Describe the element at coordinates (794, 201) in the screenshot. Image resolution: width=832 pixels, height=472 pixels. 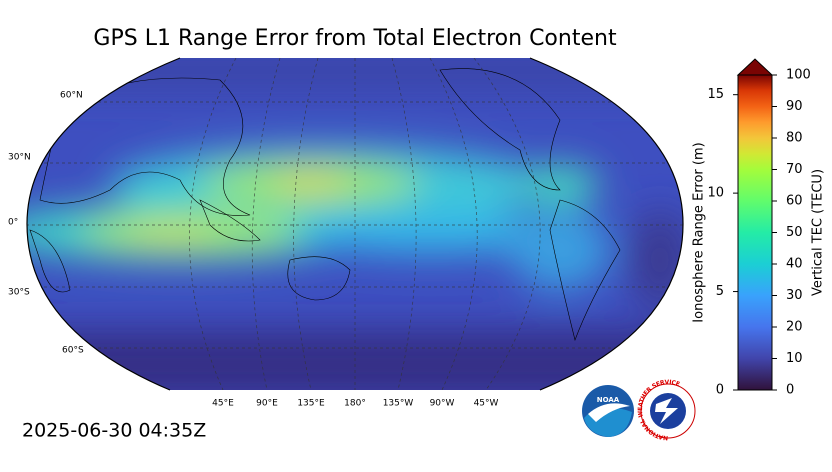
I see `tick-label: 60` at that location.